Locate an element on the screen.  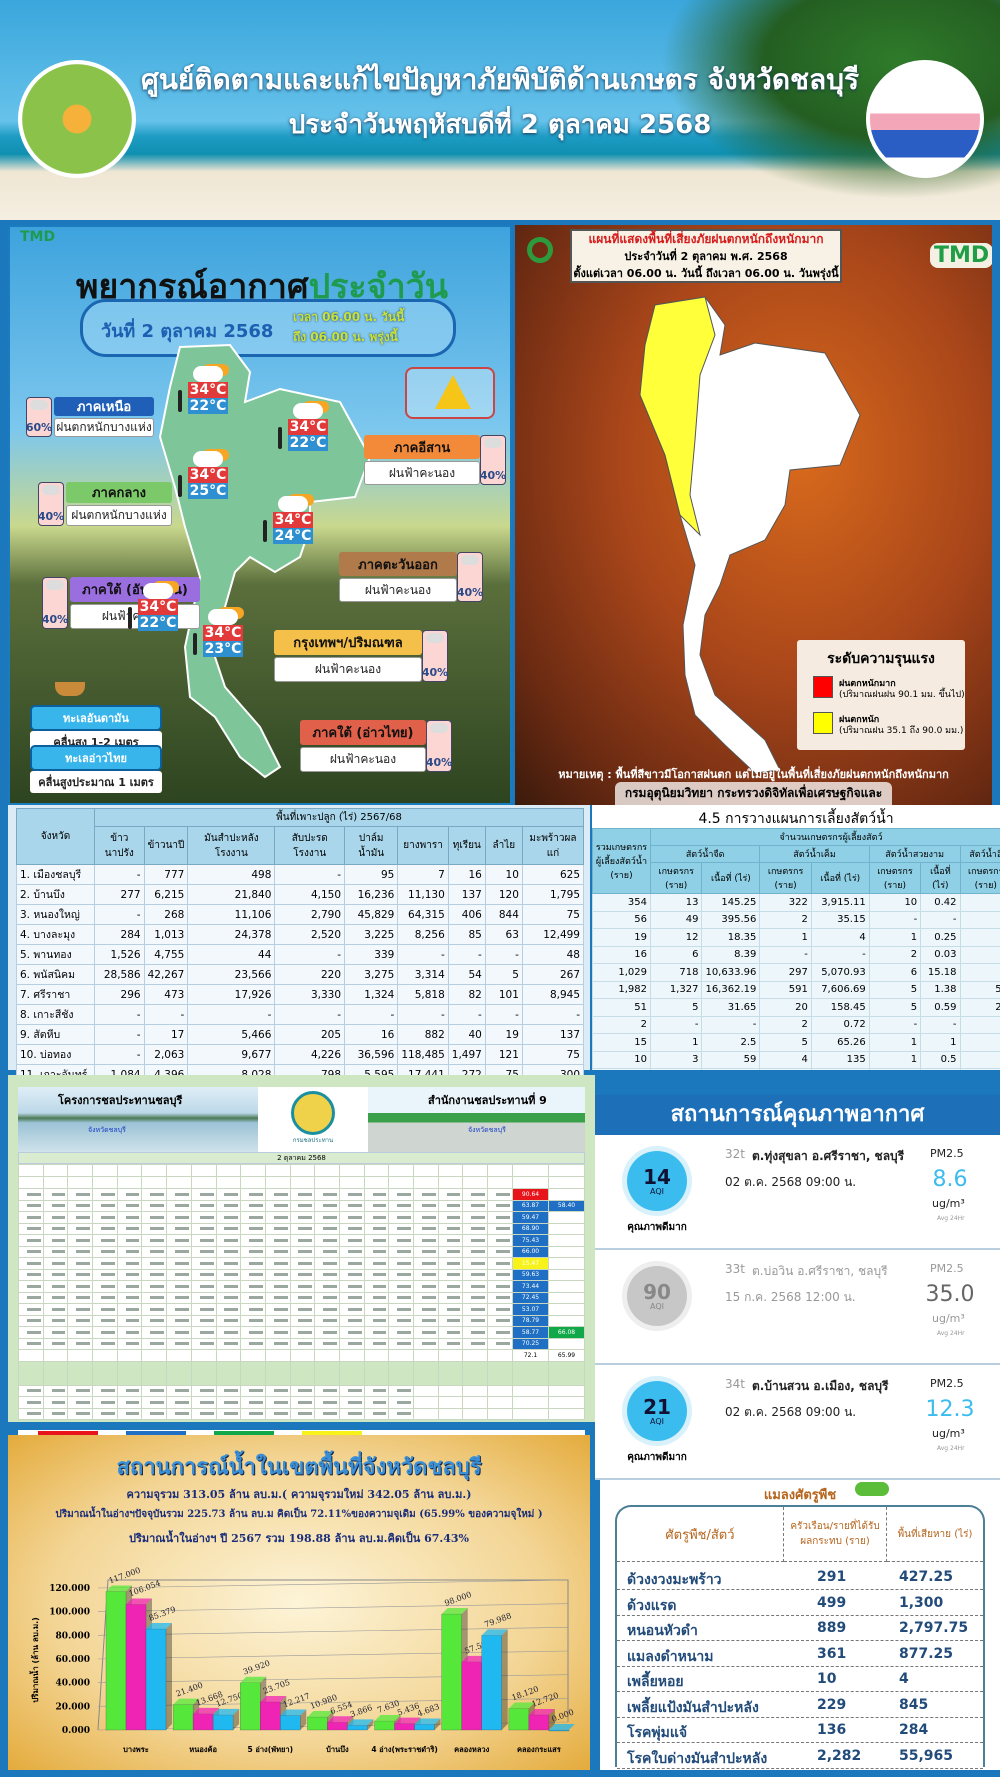
table-cell: 48 is located at coordinates (553, 954).